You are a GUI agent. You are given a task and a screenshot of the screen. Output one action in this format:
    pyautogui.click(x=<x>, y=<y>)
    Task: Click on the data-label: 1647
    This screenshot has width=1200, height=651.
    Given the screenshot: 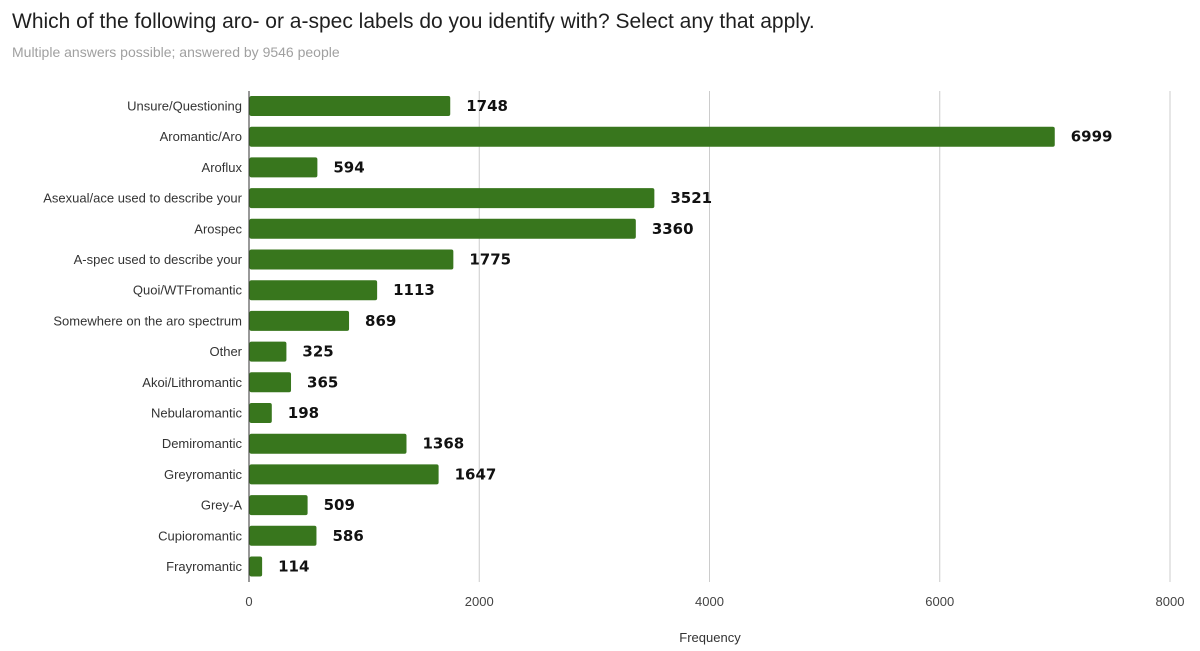 What is the action you would take?
    pyautogui.click(x=476, y=474)
    